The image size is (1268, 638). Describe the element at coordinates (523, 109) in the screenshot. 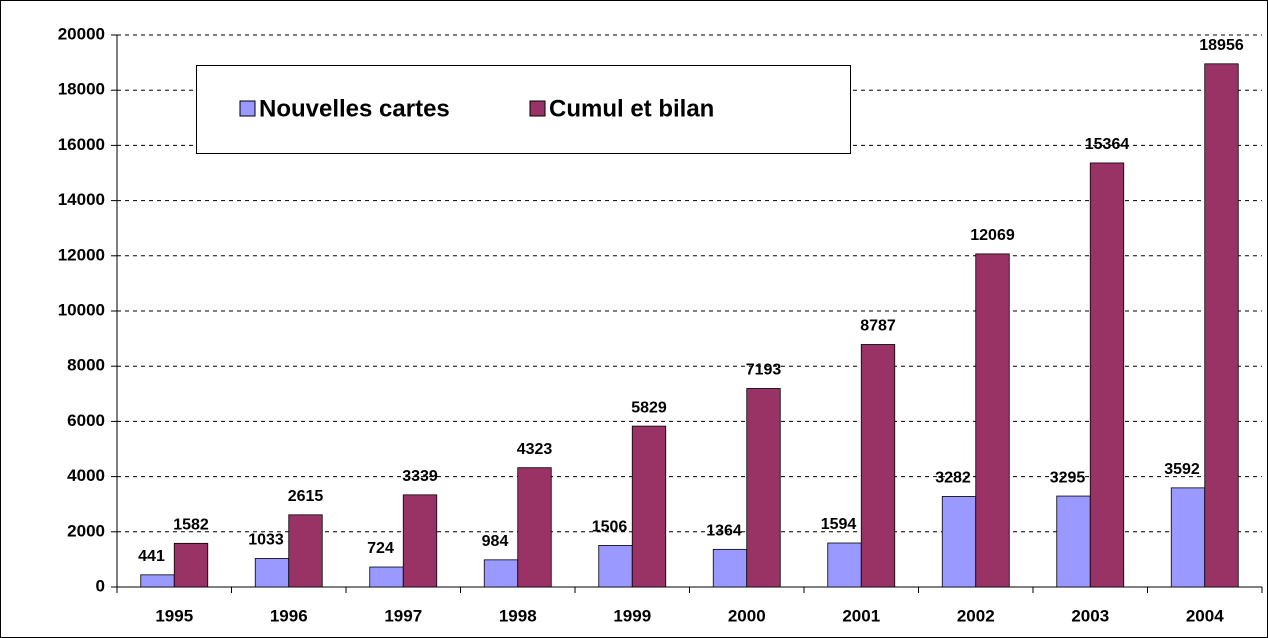

I see `legend-box` at that location.